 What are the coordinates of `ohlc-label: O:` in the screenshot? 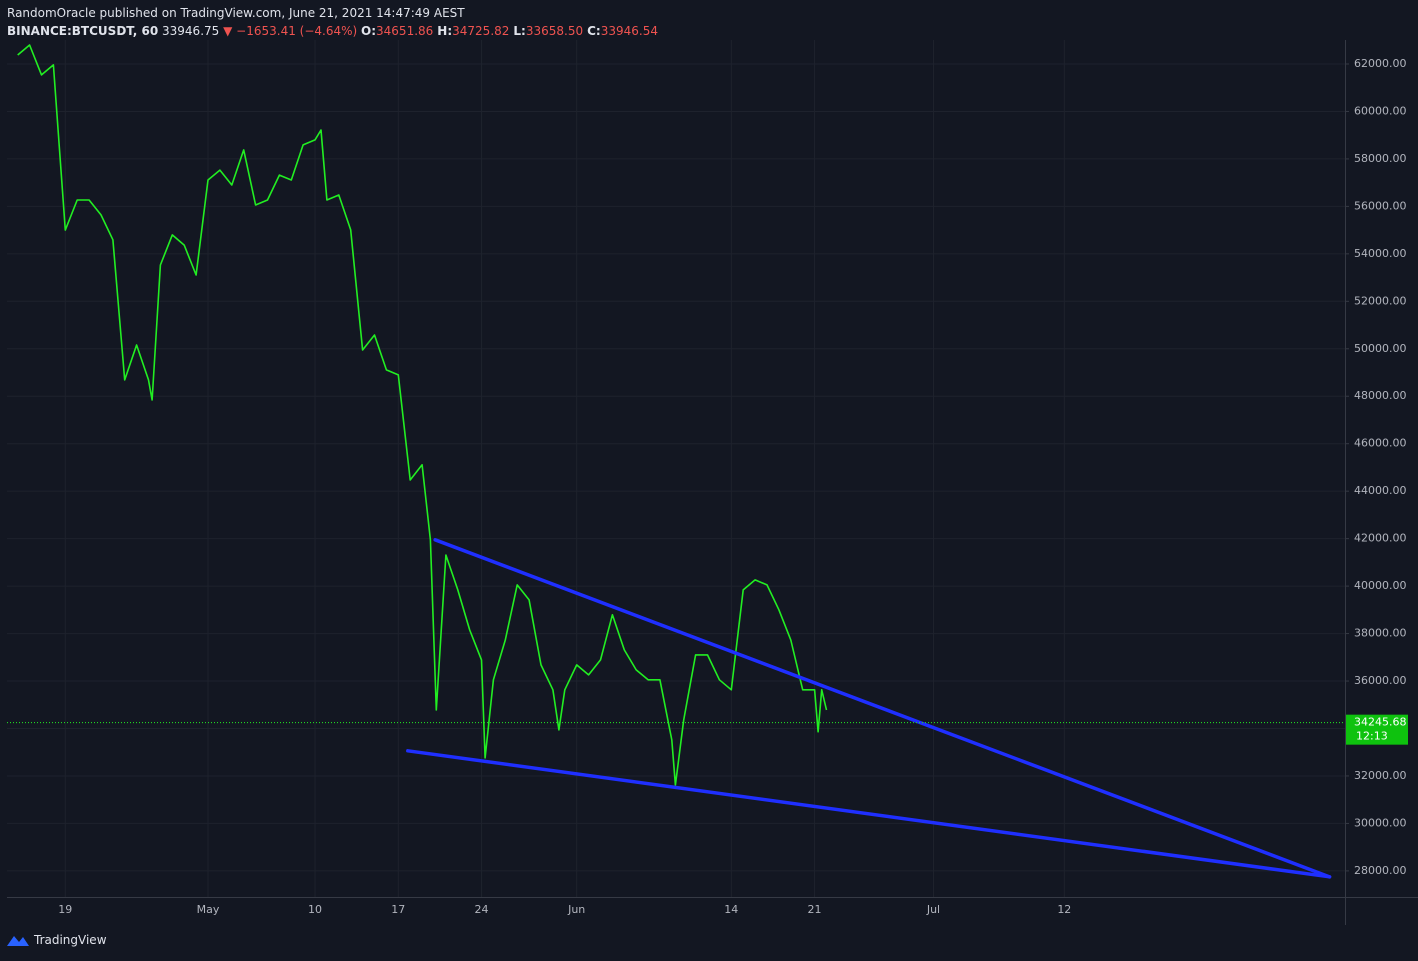 It's located at (369, 31).